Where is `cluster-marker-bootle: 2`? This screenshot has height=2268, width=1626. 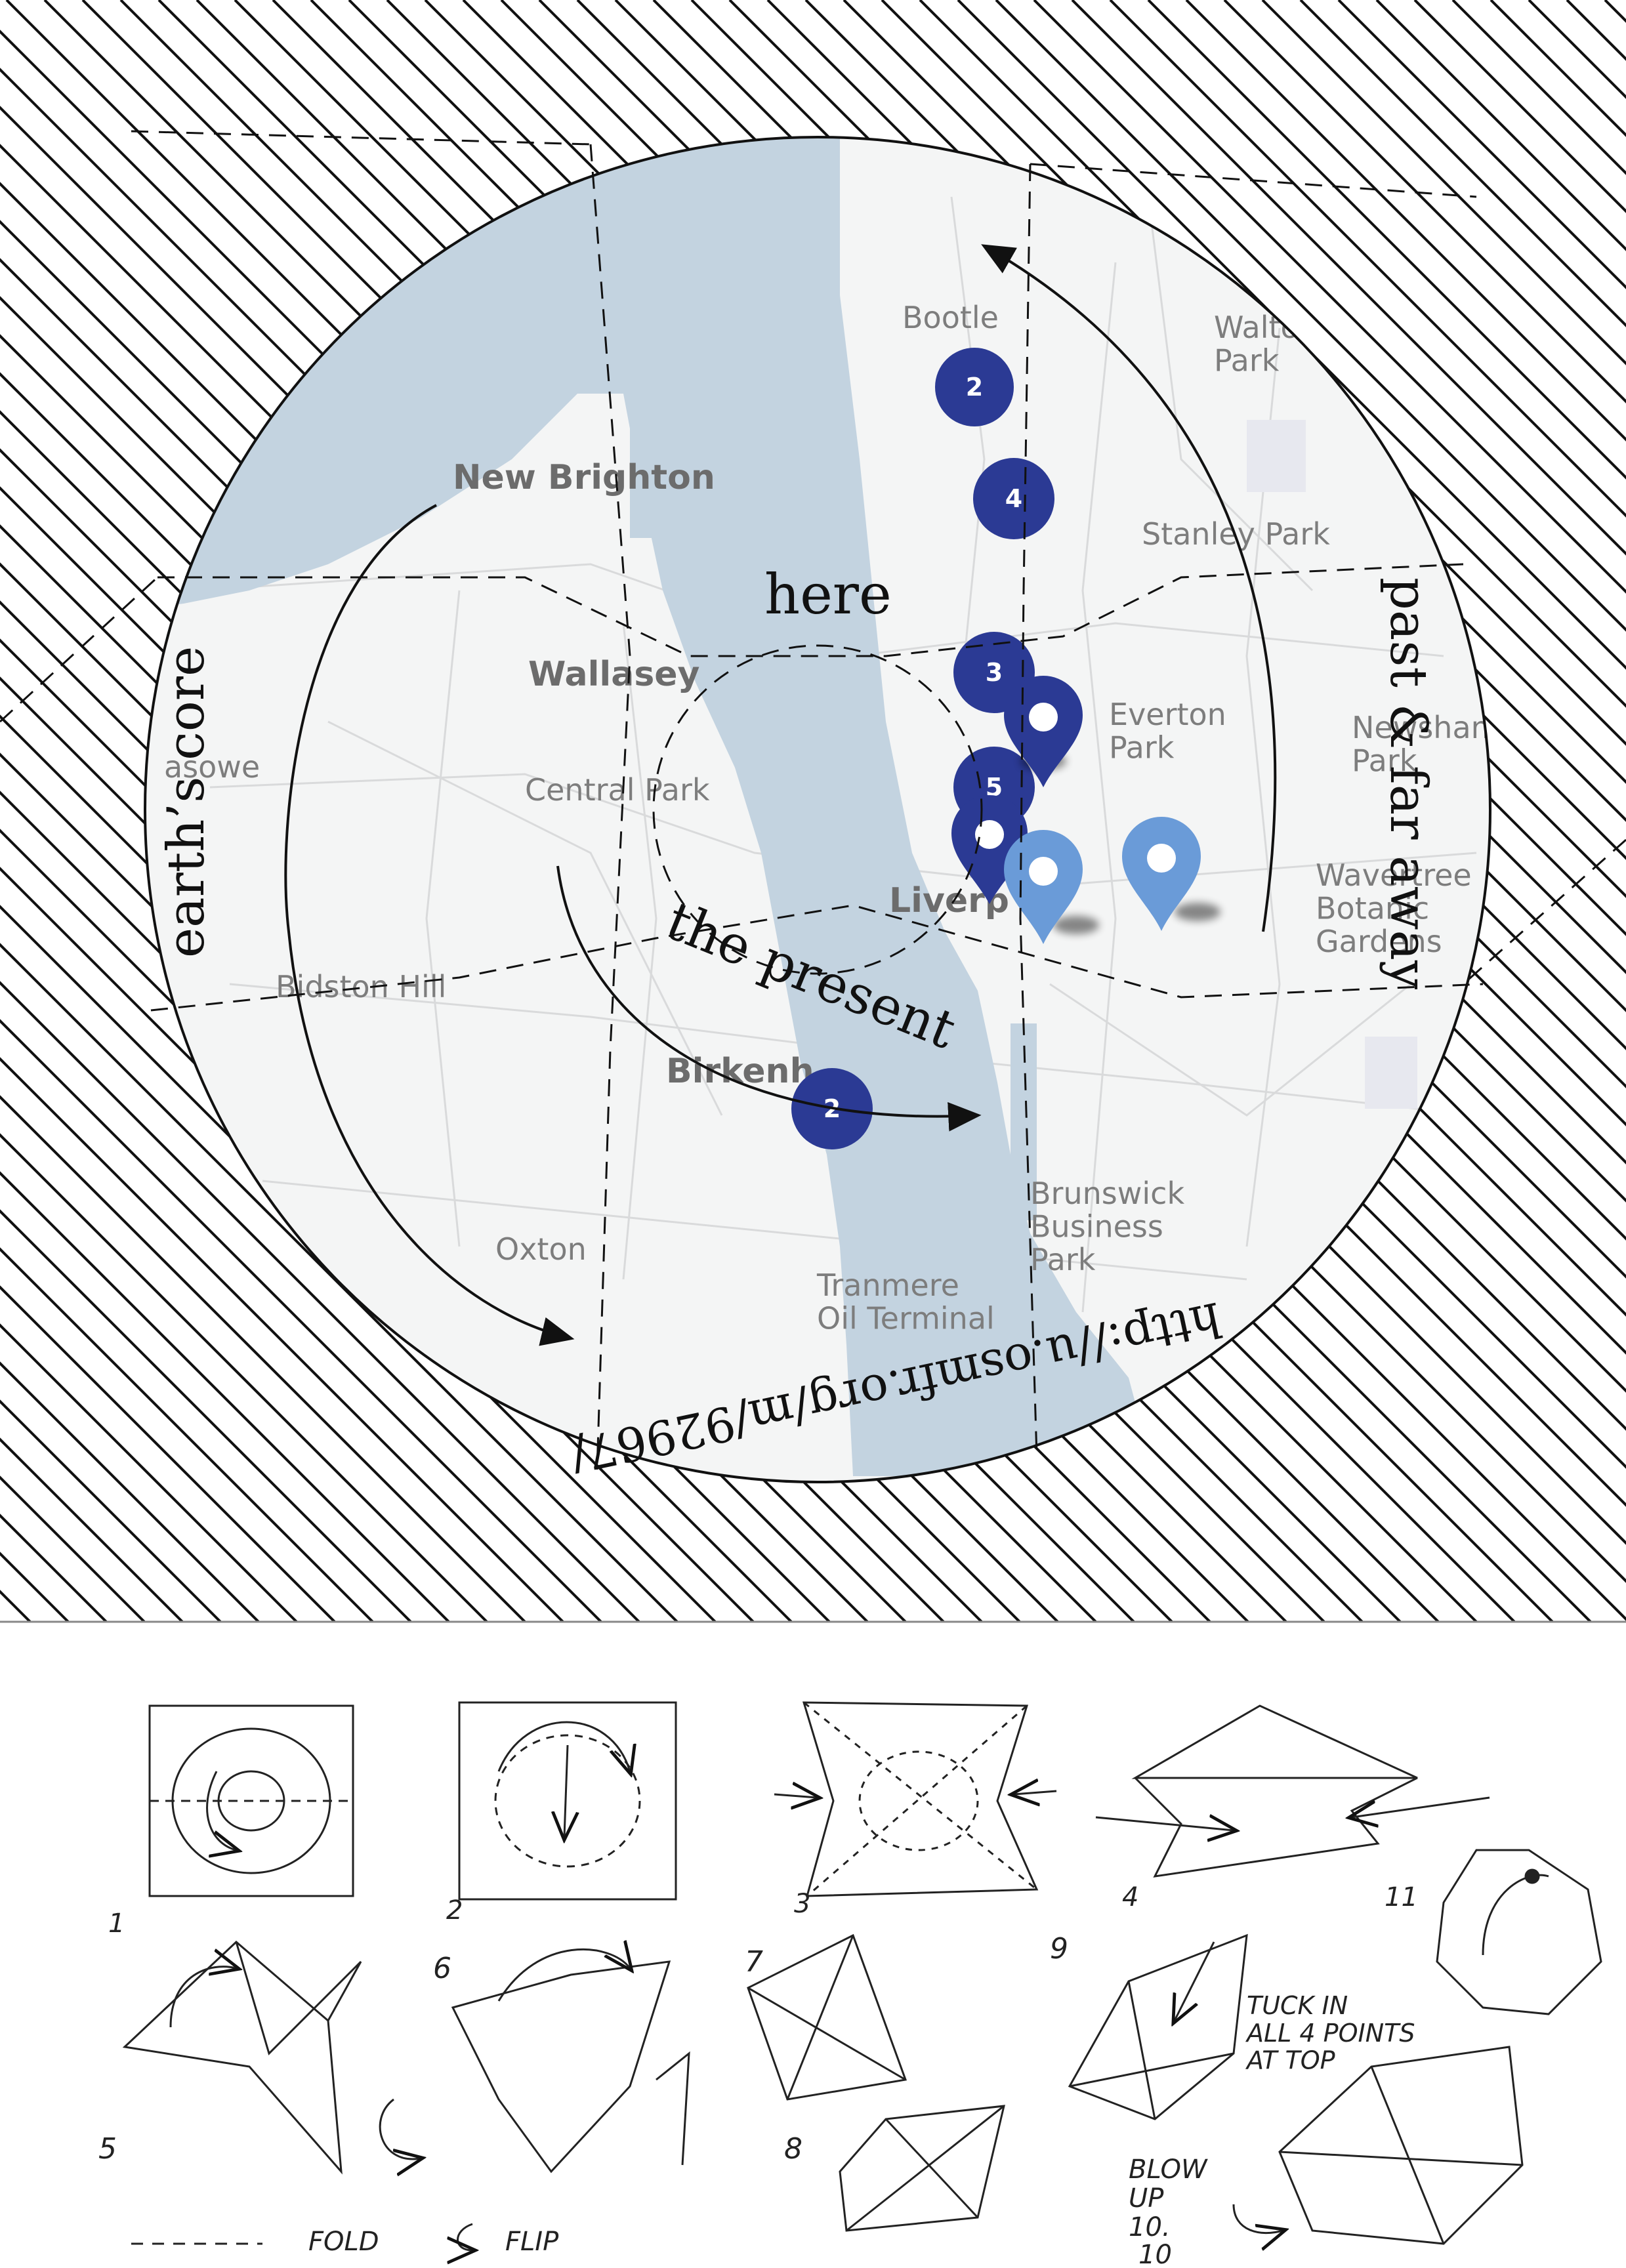 cluster-marker-bootle: 2 is located at coordinates (974, 387).